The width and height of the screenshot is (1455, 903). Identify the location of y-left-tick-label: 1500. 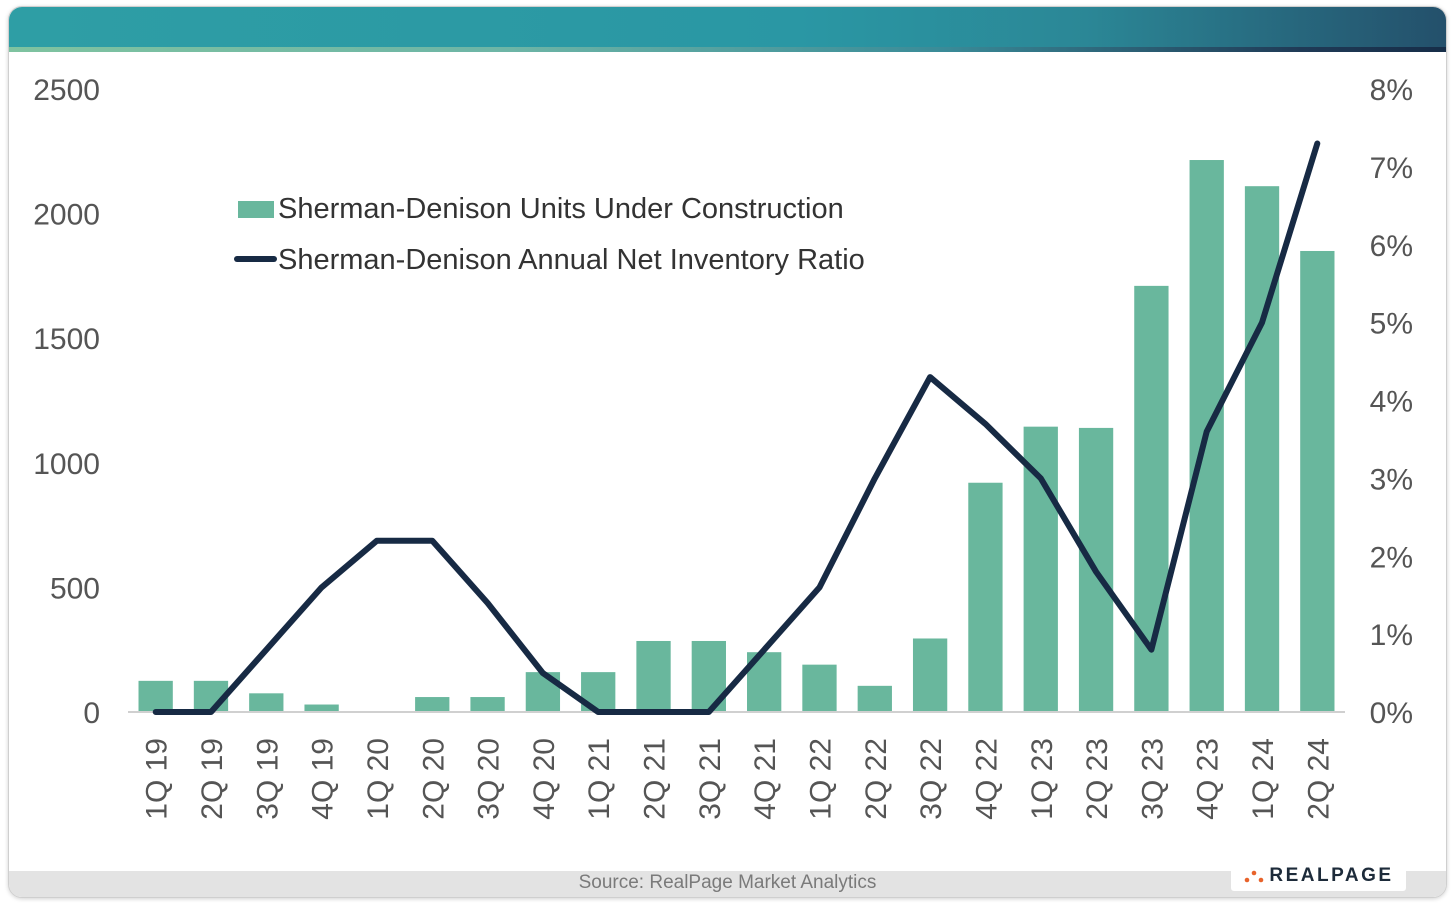
(66, 339).